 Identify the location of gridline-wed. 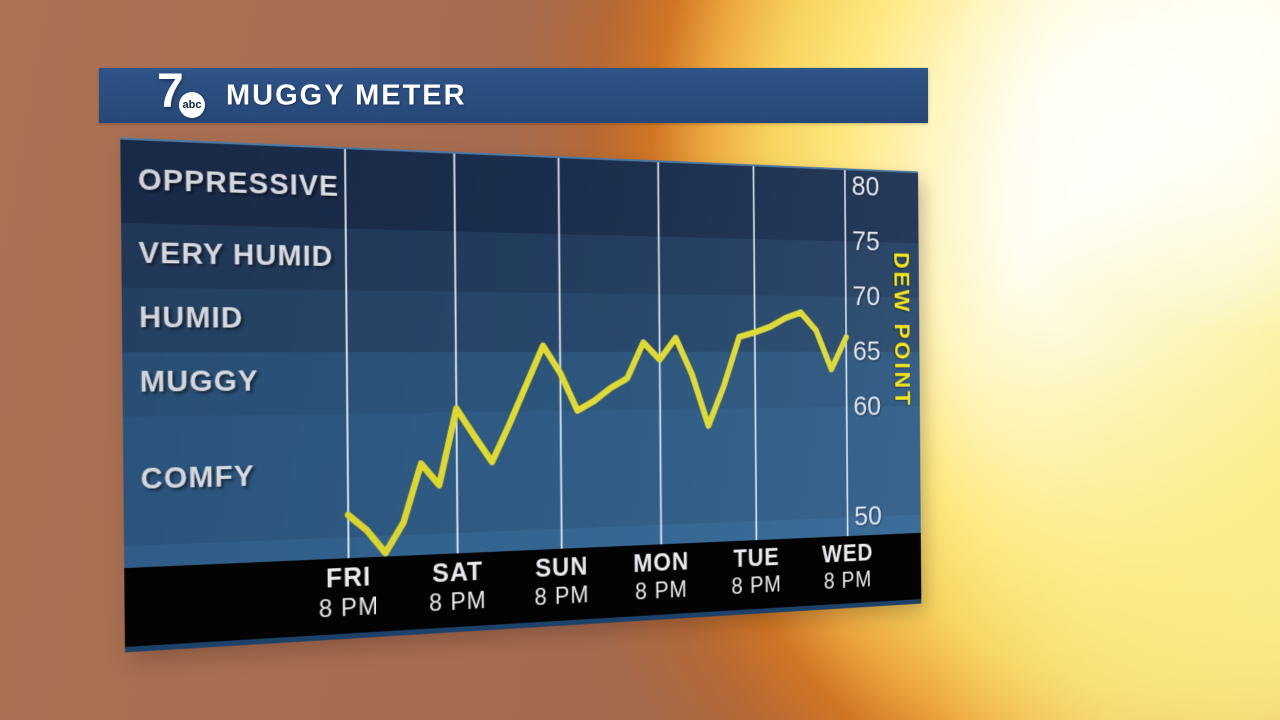
(846, 353).